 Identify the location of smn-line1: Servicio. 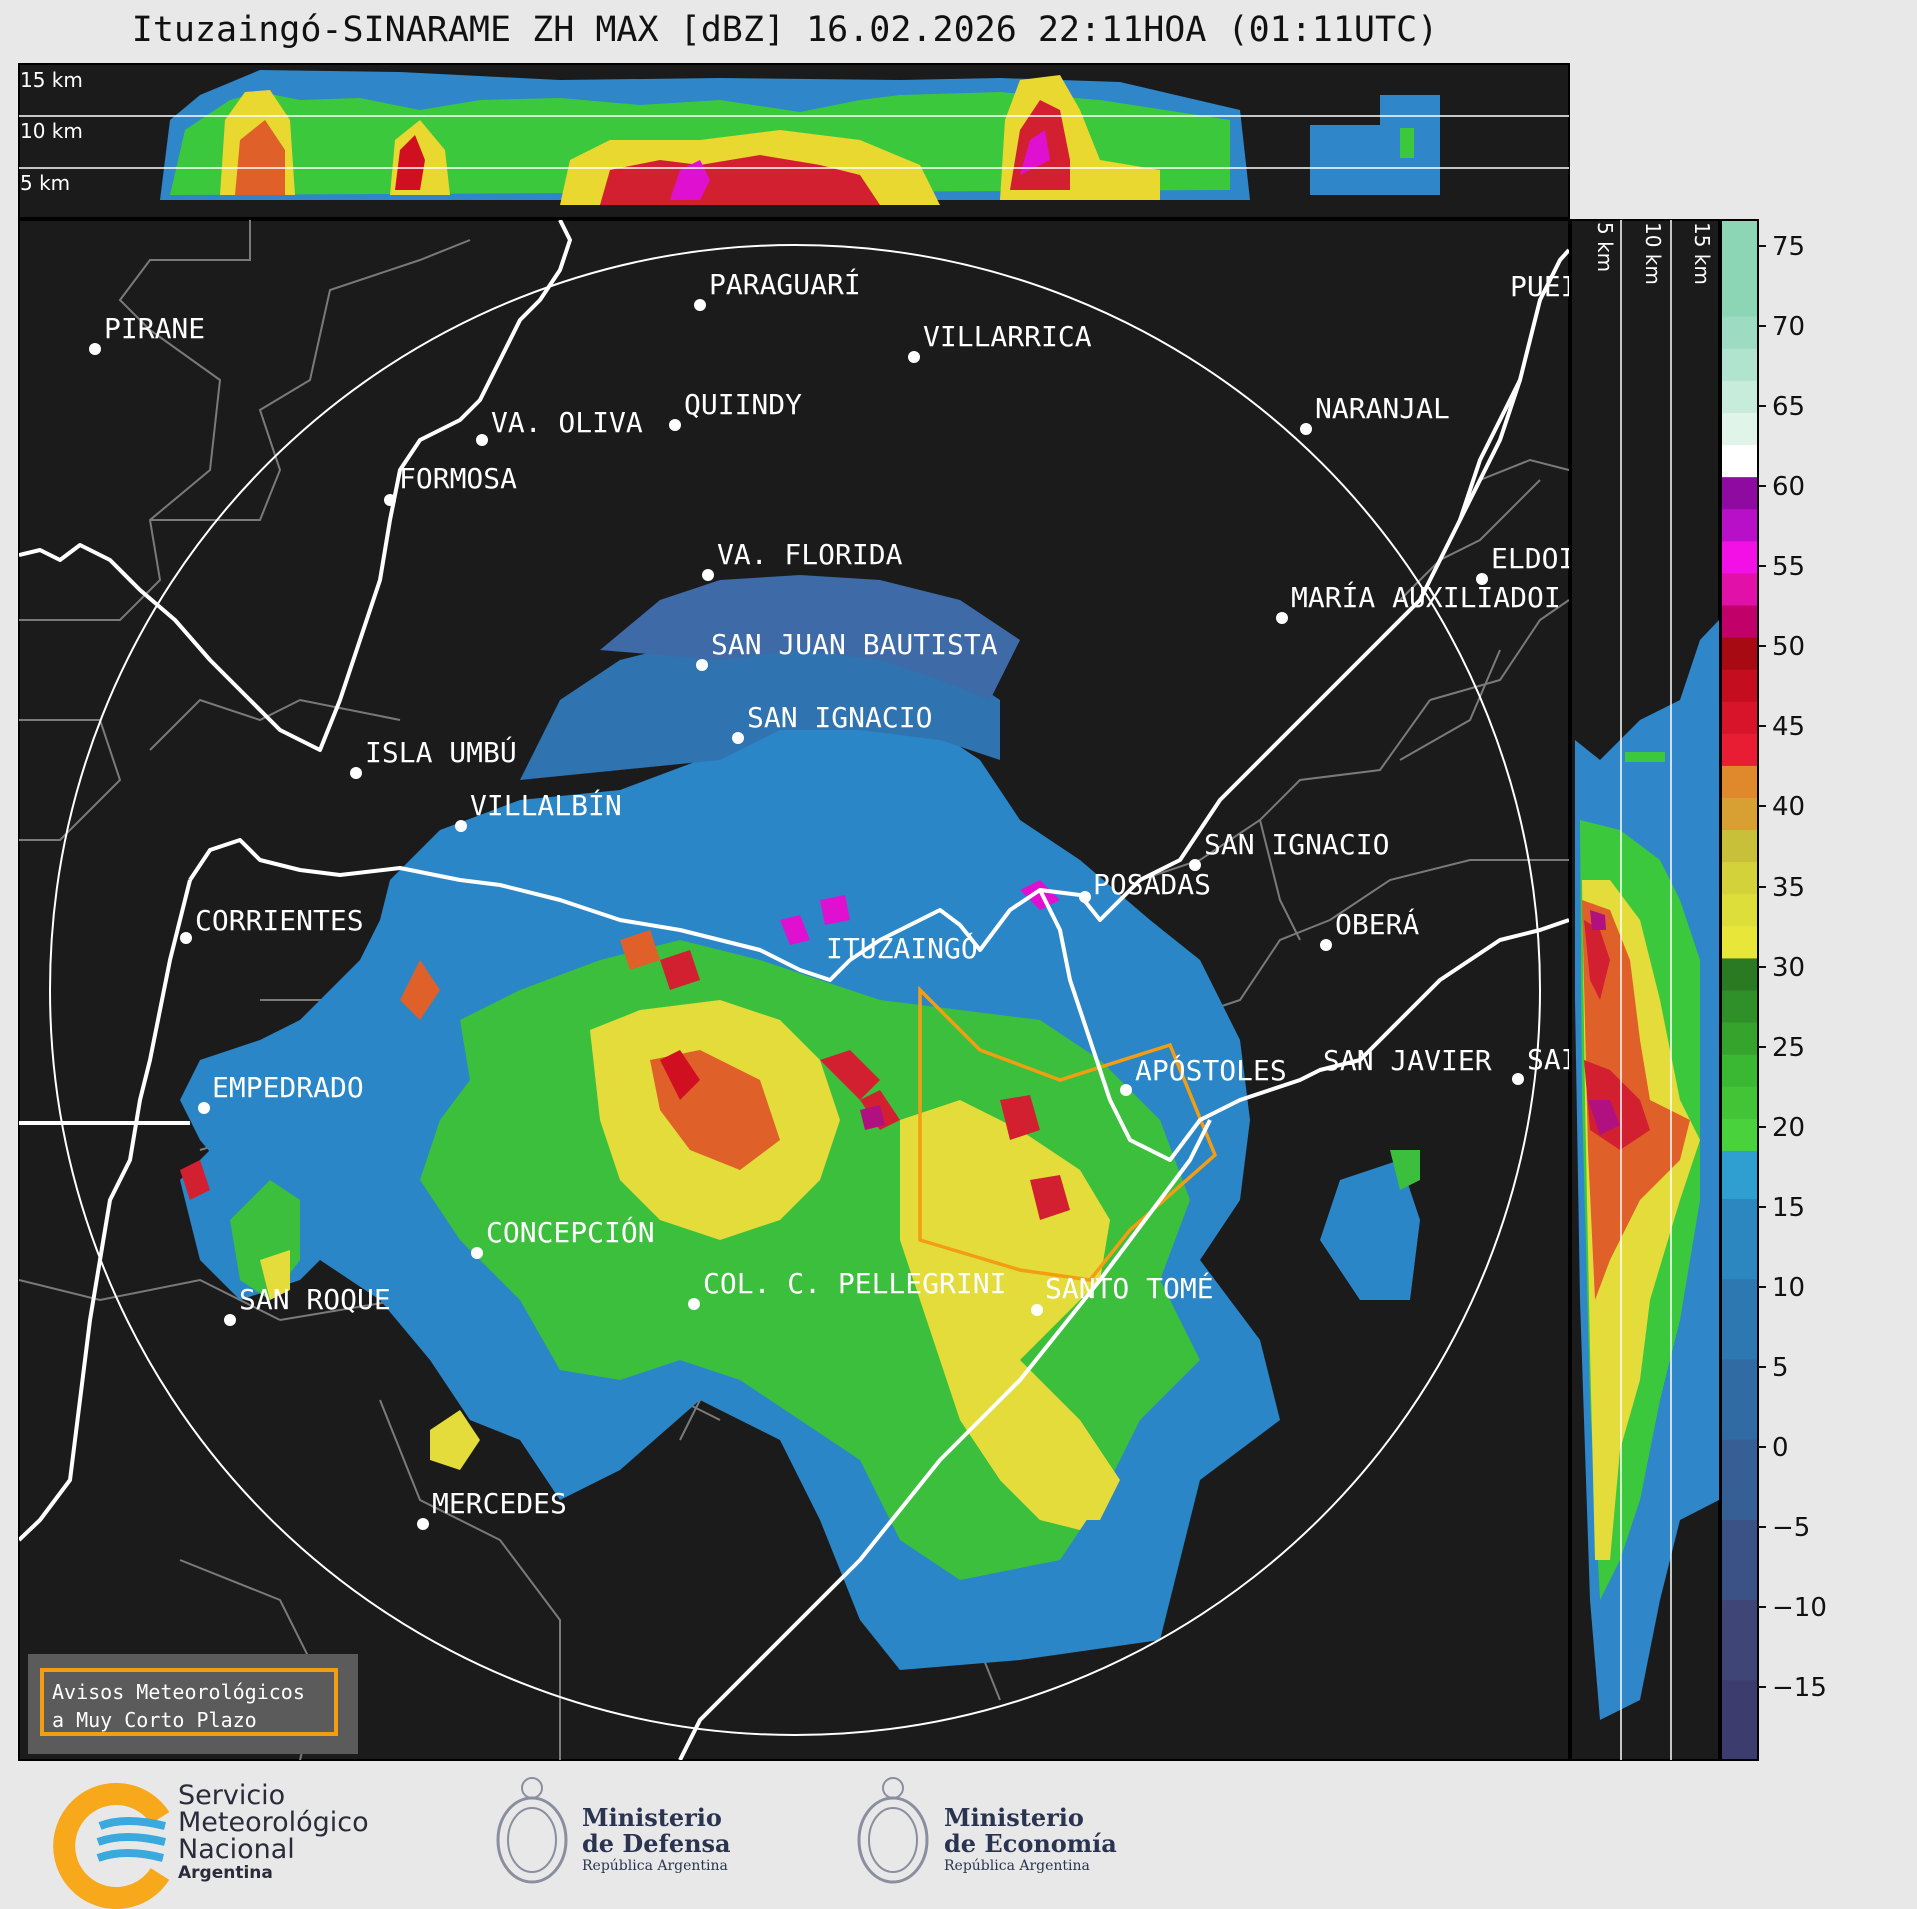
(232, 1795).